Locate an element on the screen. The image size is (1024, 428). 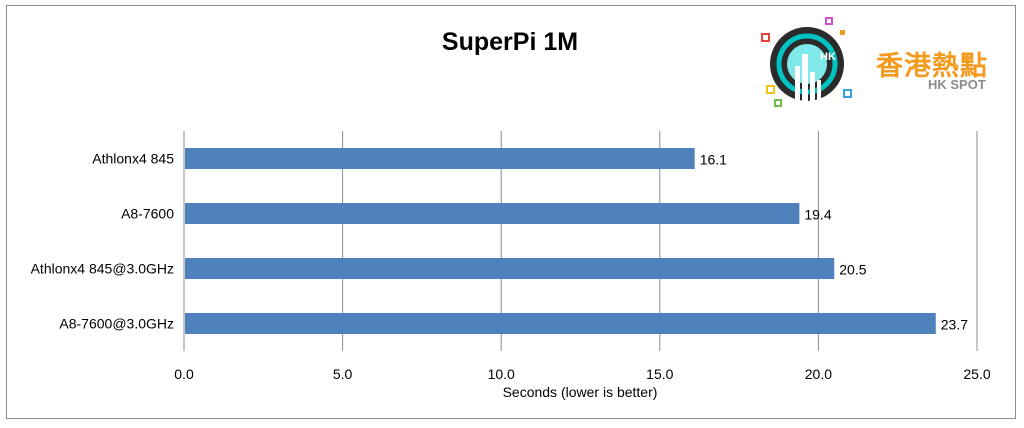
x-tick-label-2: 10.0 is located at coordinates (501, 374).